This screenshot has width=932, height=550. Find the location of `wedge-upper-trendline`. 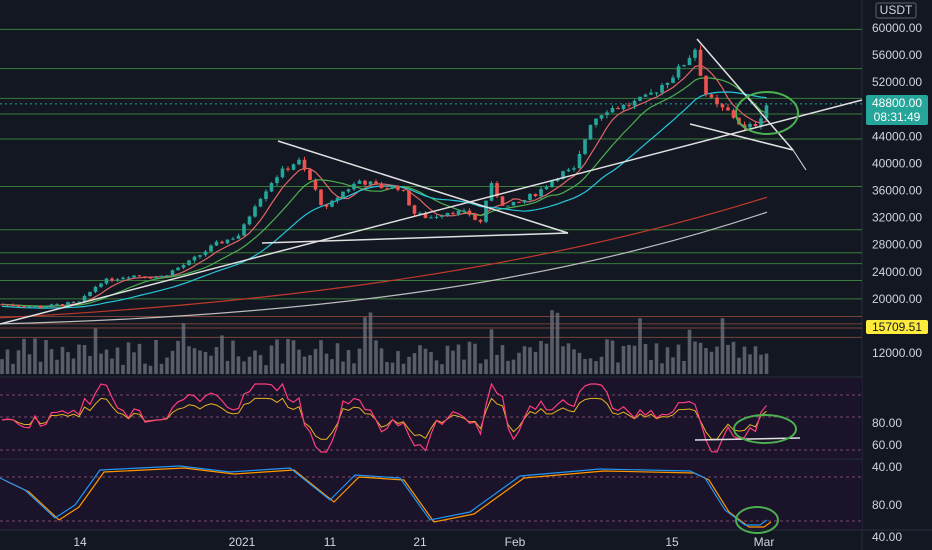

wedge-upper-trendline is located at coordinates (745, 94).